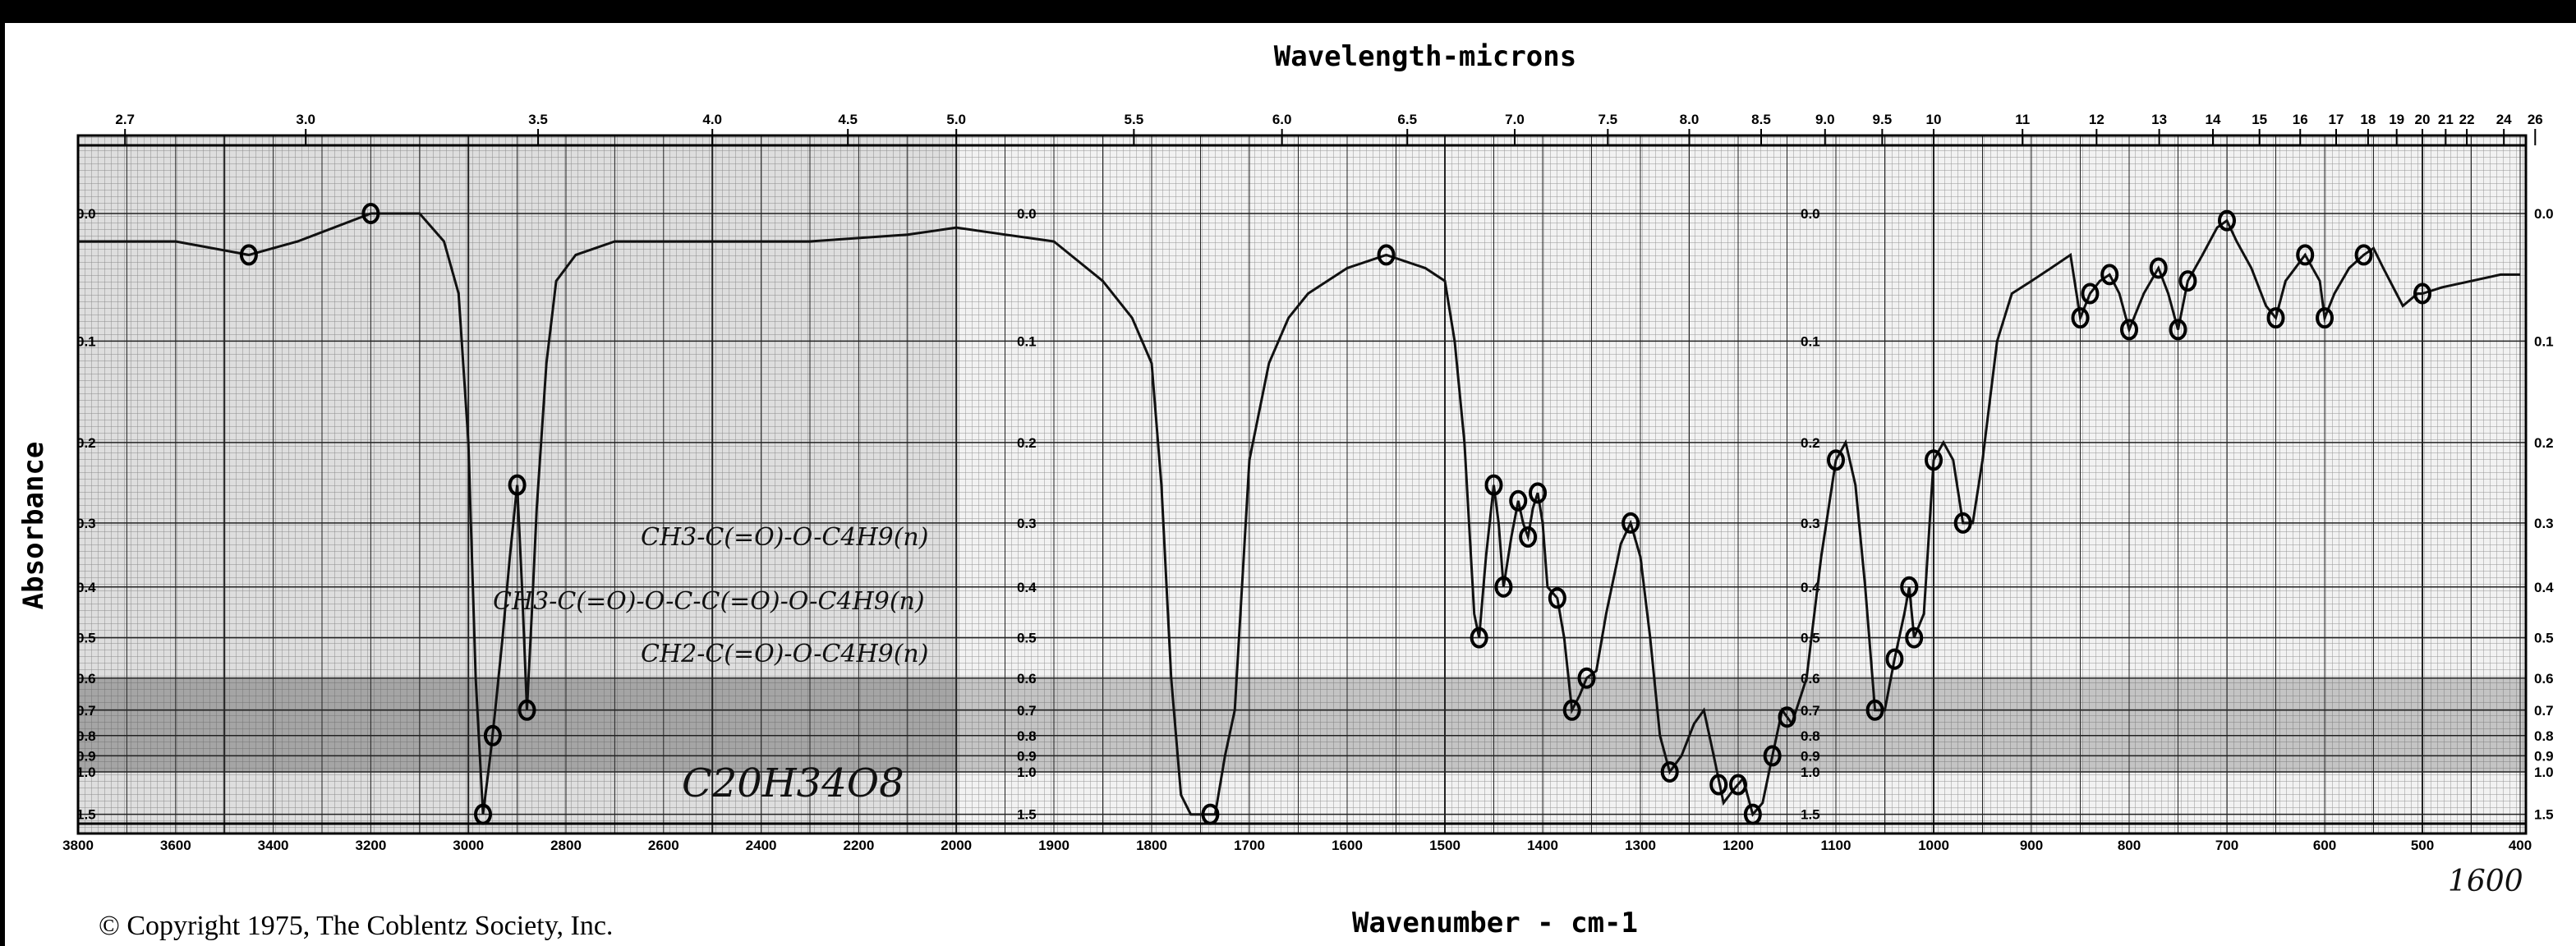 The height and width of the screenshot is (946, 2576). What do you see at coordinates (956, 845) in the screenshot?
I see `x-tick-label: 2000` at bounding box center [956, 845].